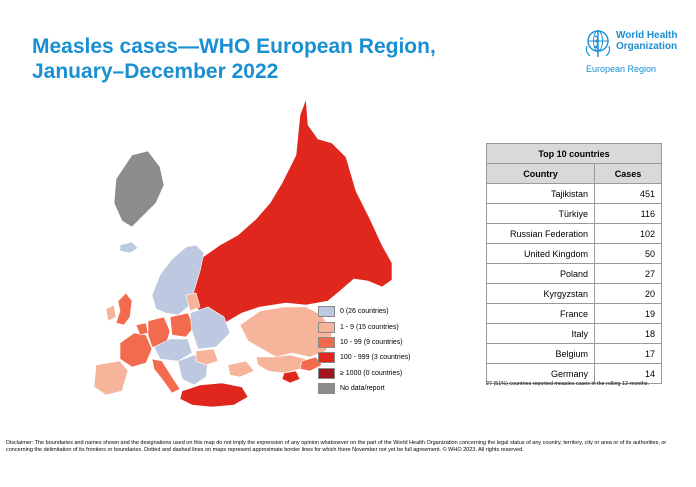 This screenshot has height=487, width=696. I want to click on who-name-line1: World Health, so click(647, 35).